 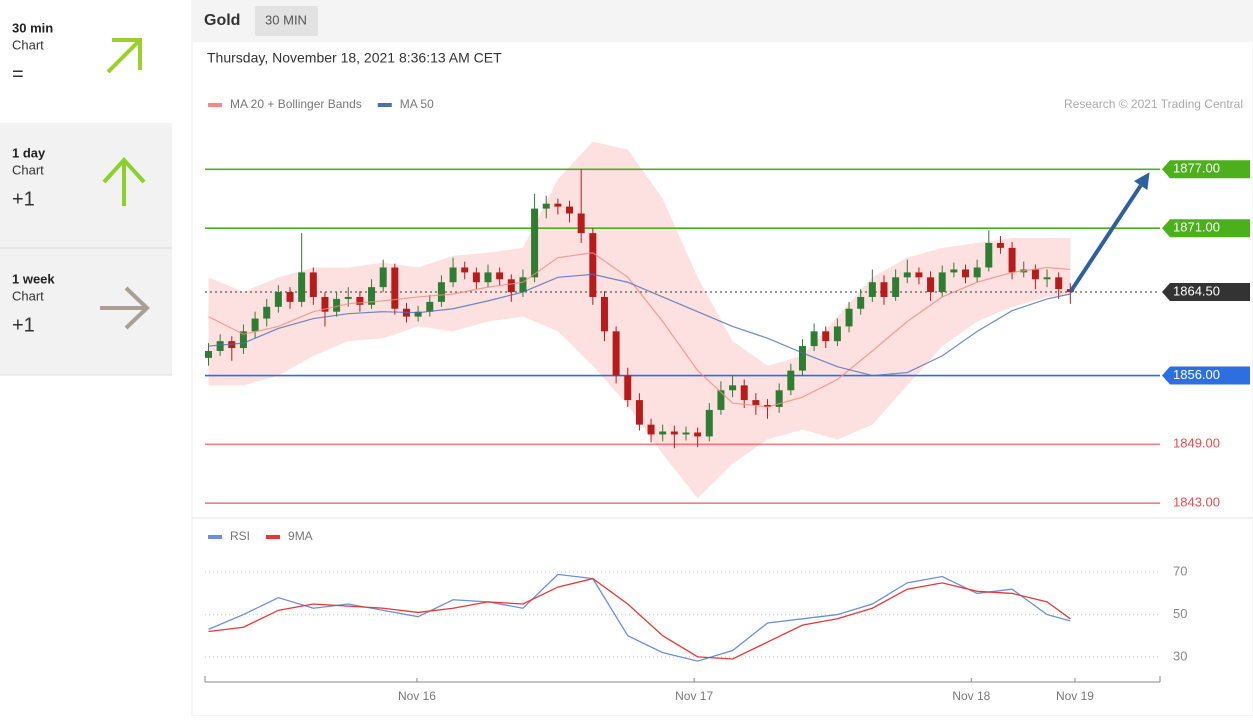 I want to click on instrument: Gold, so click(x=222, y=20).